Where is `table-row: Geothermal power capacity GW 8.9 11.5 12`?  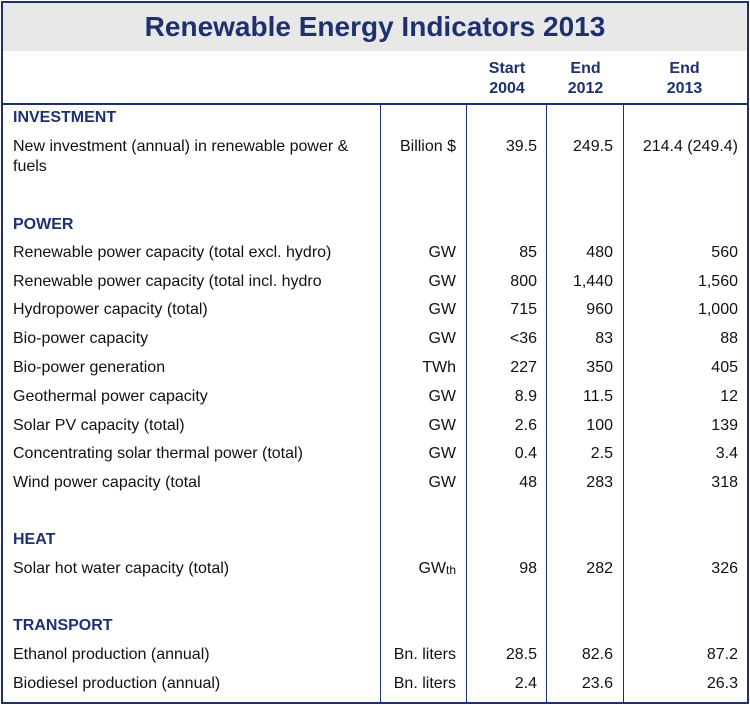
table-row: Geothermal power capacity GW 8.9 11.5 12 is located at coordinates (375, 401).